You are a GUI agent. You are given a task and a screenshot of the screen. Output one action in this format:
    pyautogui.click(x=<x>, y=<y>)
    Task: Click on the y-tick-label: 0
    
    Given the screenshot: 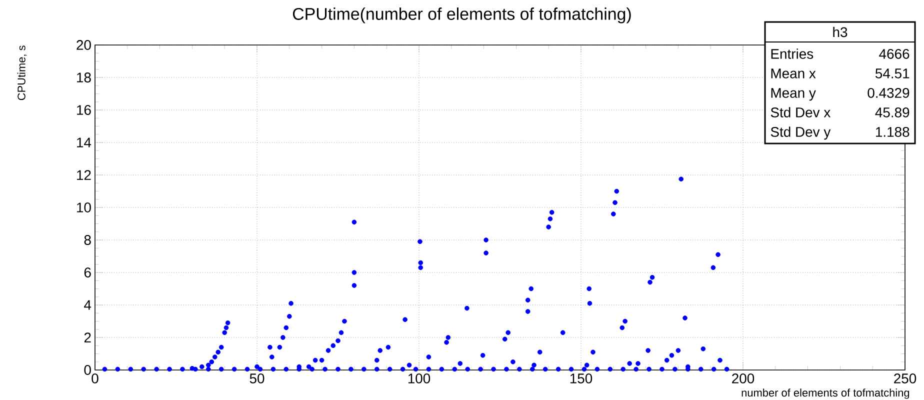 What is the action you would take?
    pyautogui.click(x=87, y=370)
    